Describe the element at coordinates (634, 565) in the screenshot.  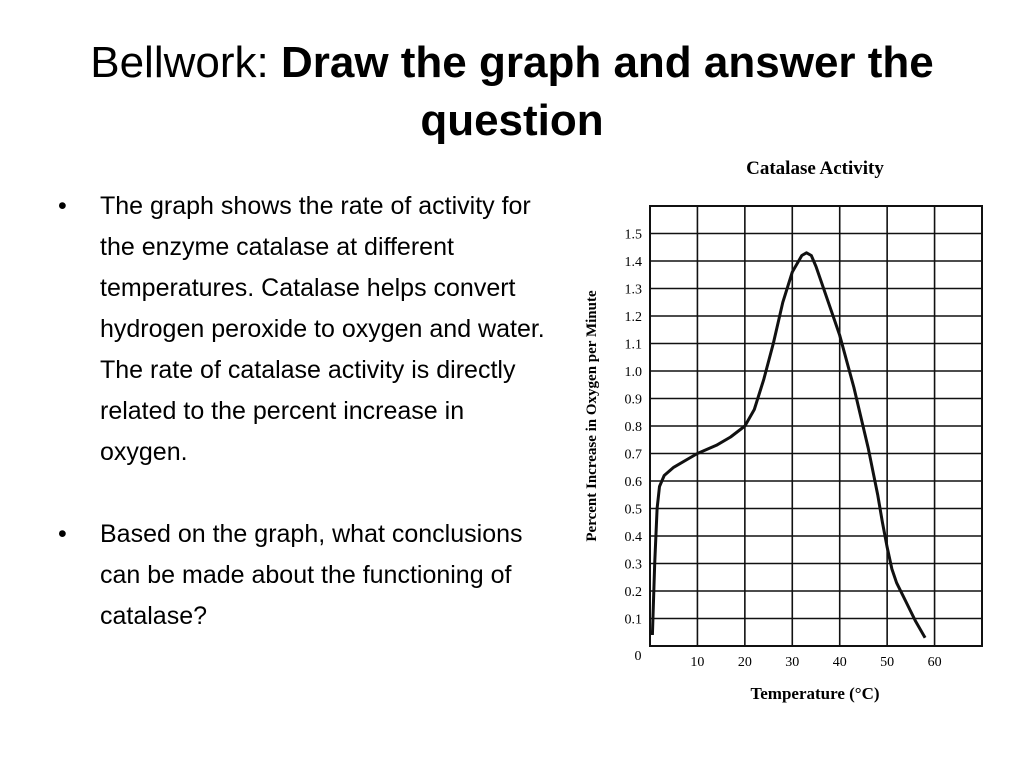
I see `y-tick-label: 0.3` at that location.